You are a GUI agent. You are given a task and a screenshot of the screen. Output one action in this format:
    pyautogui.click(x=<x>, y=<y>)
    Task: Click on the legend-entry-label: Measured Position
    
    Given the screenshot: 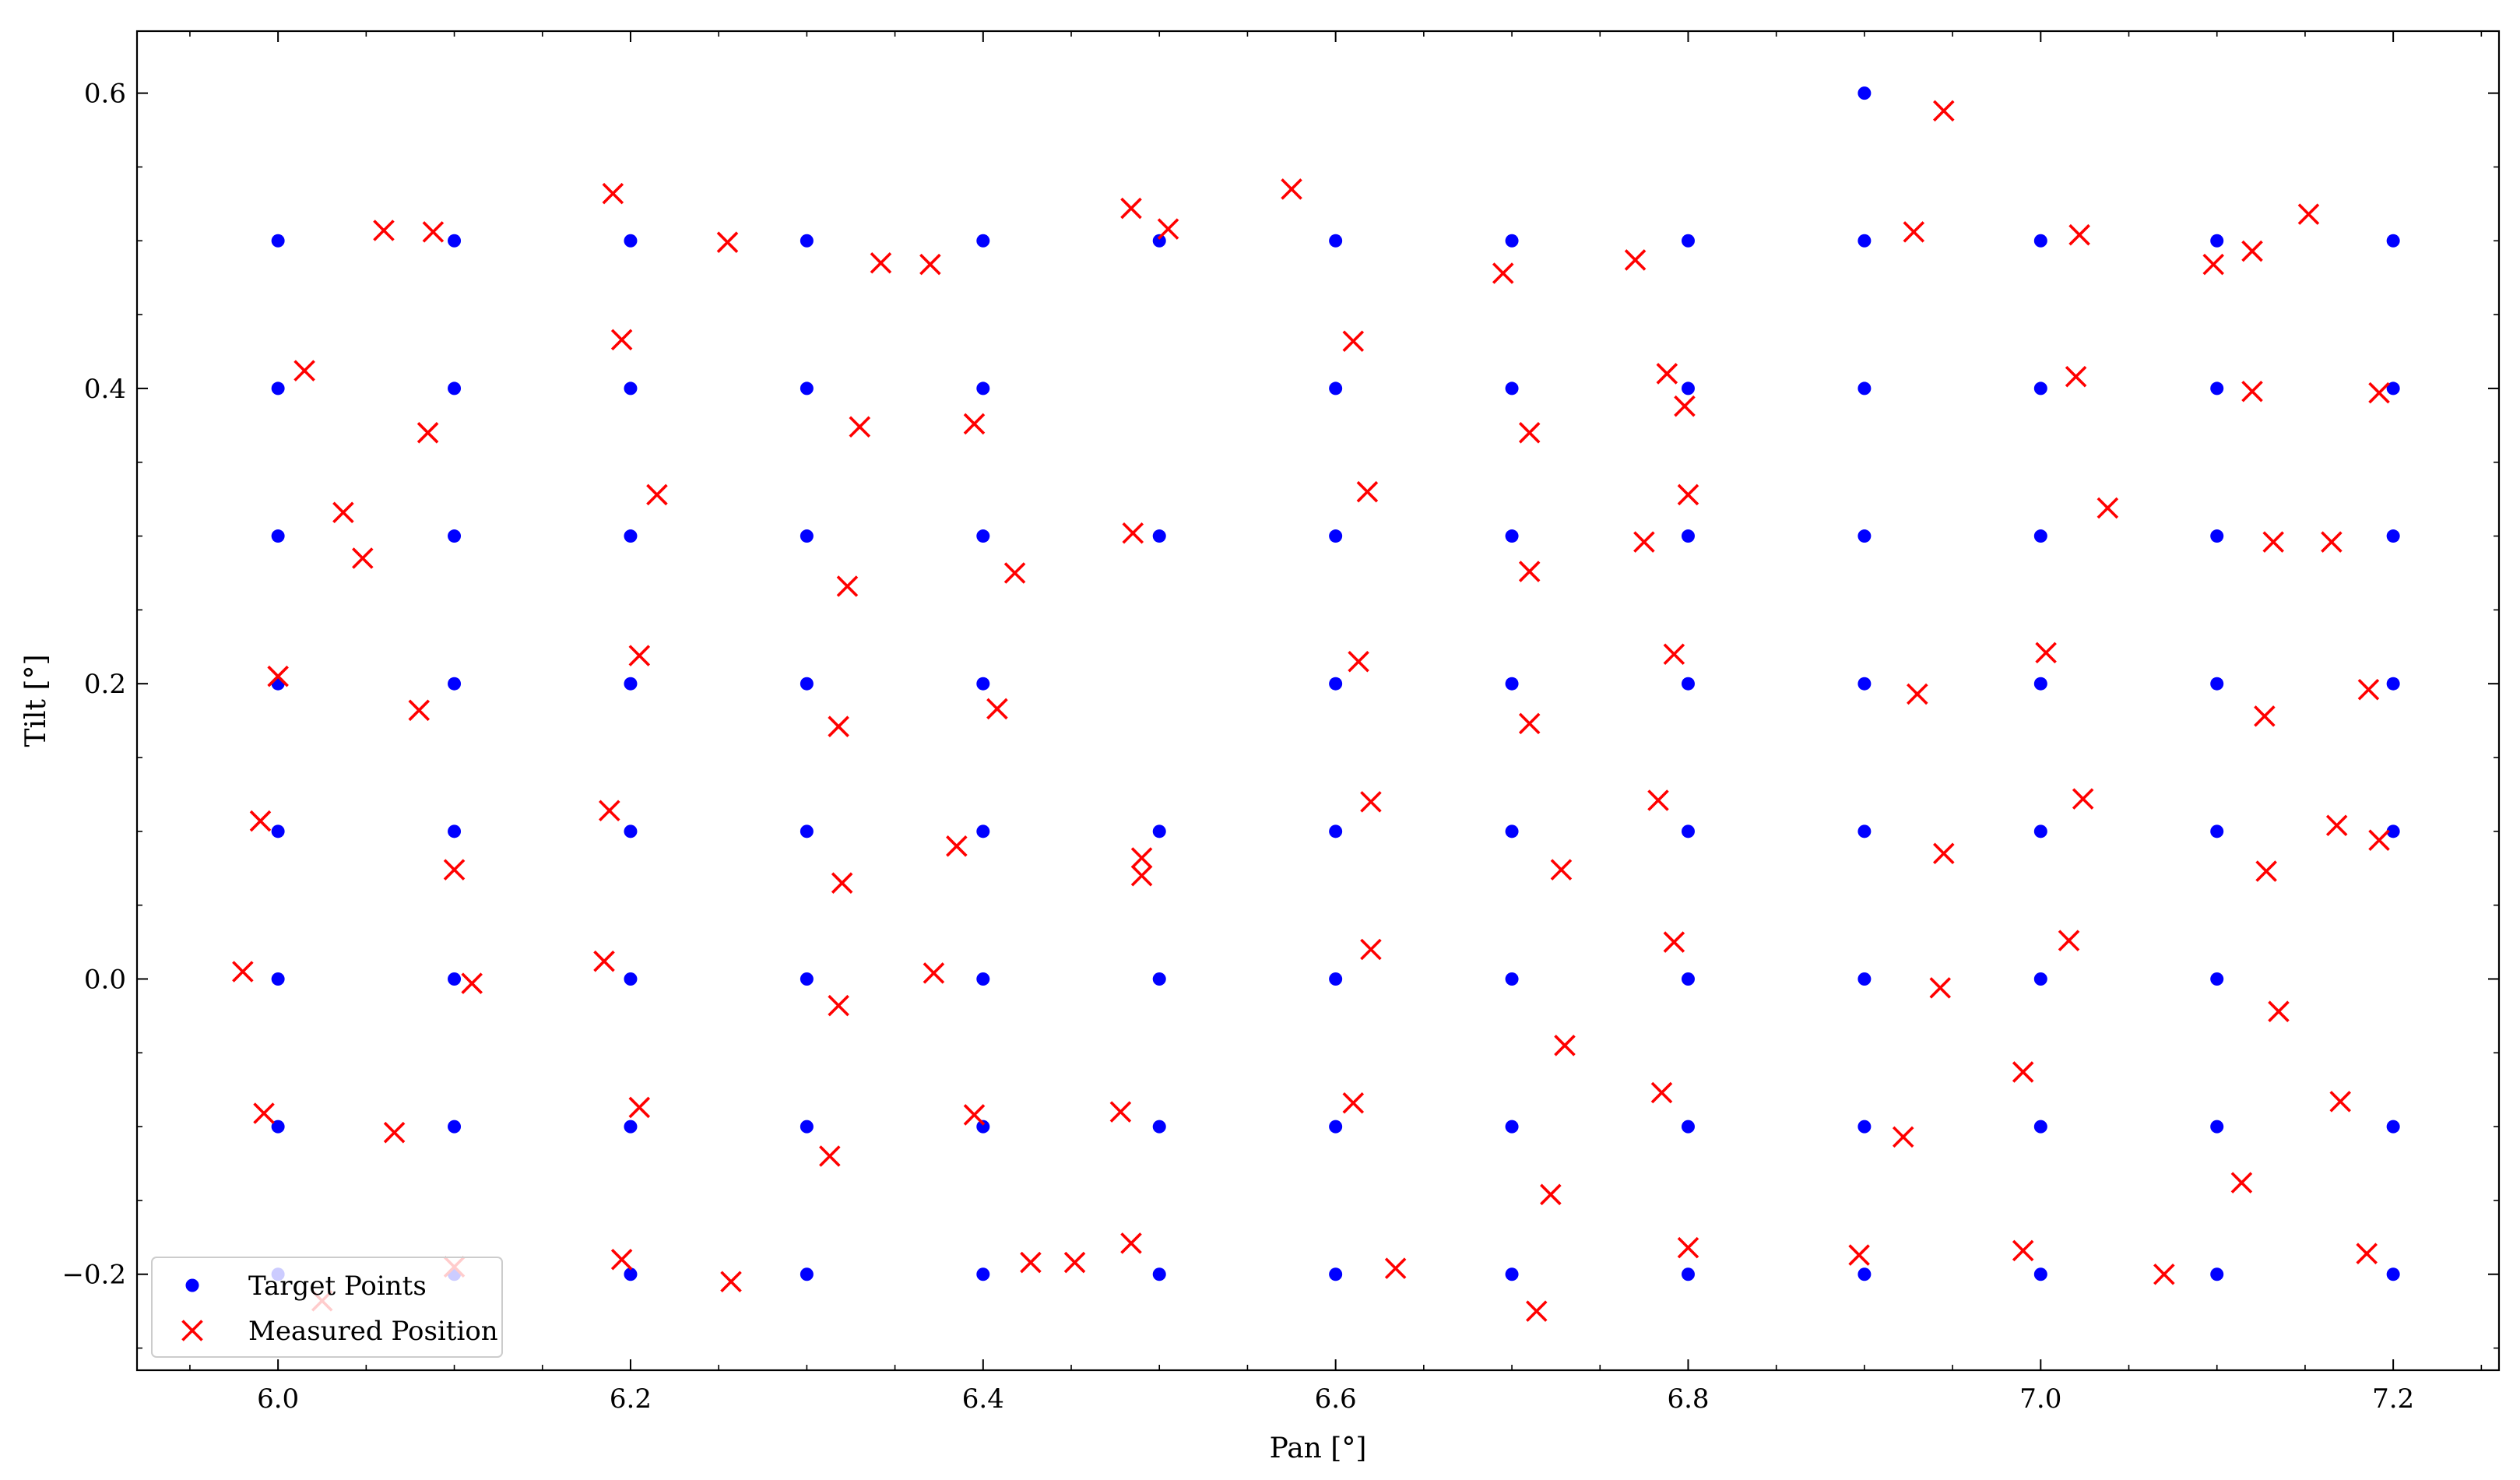 What is the action you would take?
    pyautogui.click(x=373, y=1331)
    